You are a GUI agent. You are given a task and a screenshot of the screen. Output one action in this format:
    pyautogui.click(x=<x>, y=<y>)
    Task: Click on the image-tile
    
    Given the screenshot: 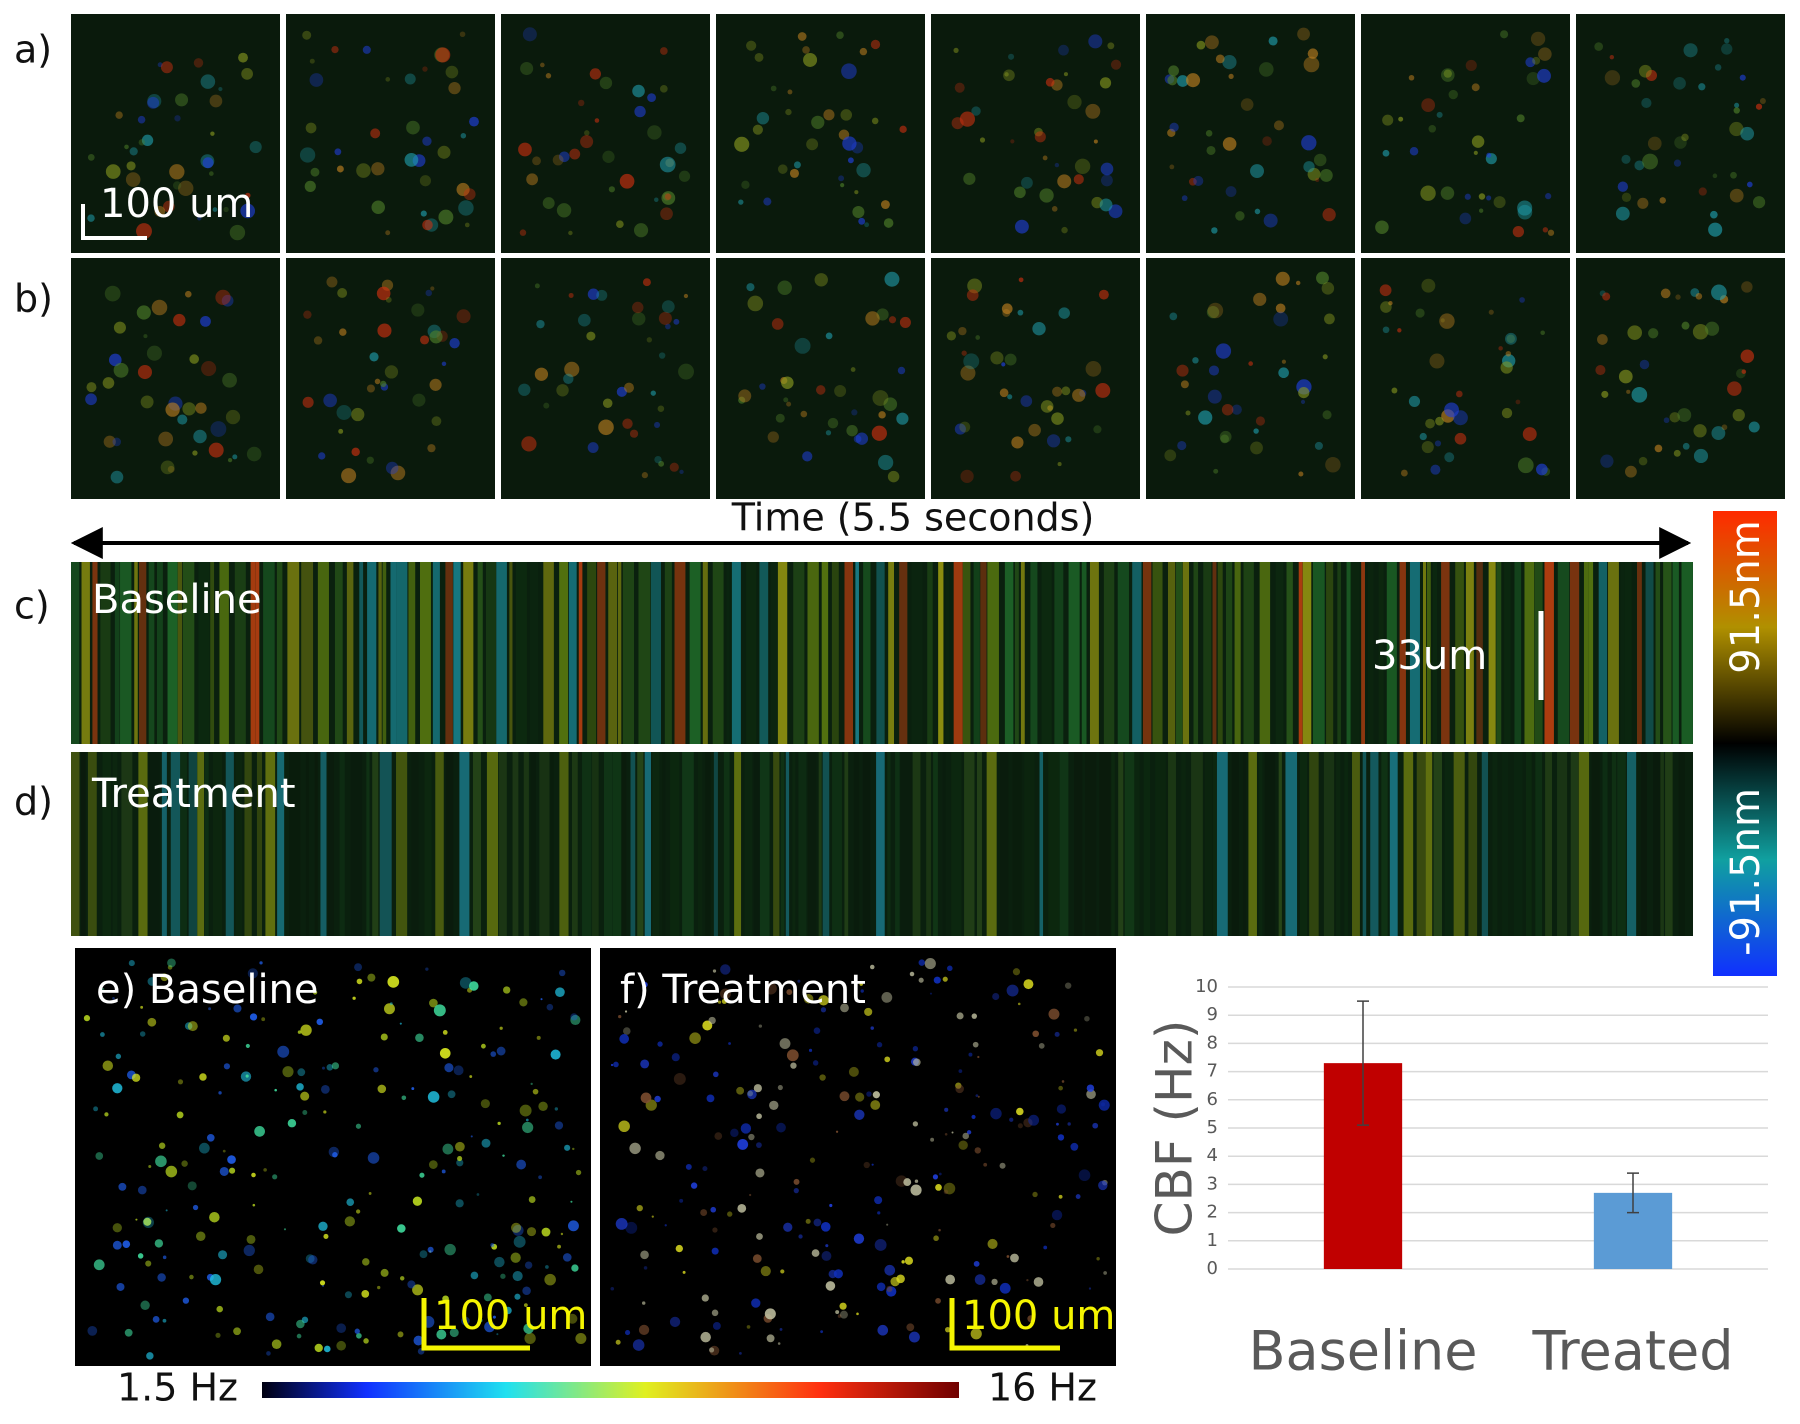 What is the action you would take?
    pyautogui.click(x=605, y=378)
    